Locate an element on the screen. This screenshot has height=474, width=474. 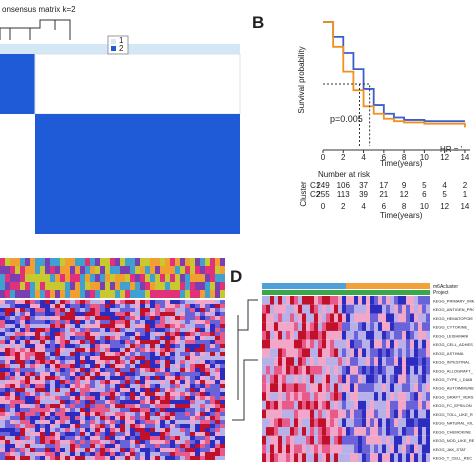
row-label: KEGG_AUTOIMMUNE is located at coordinates (453, 388).